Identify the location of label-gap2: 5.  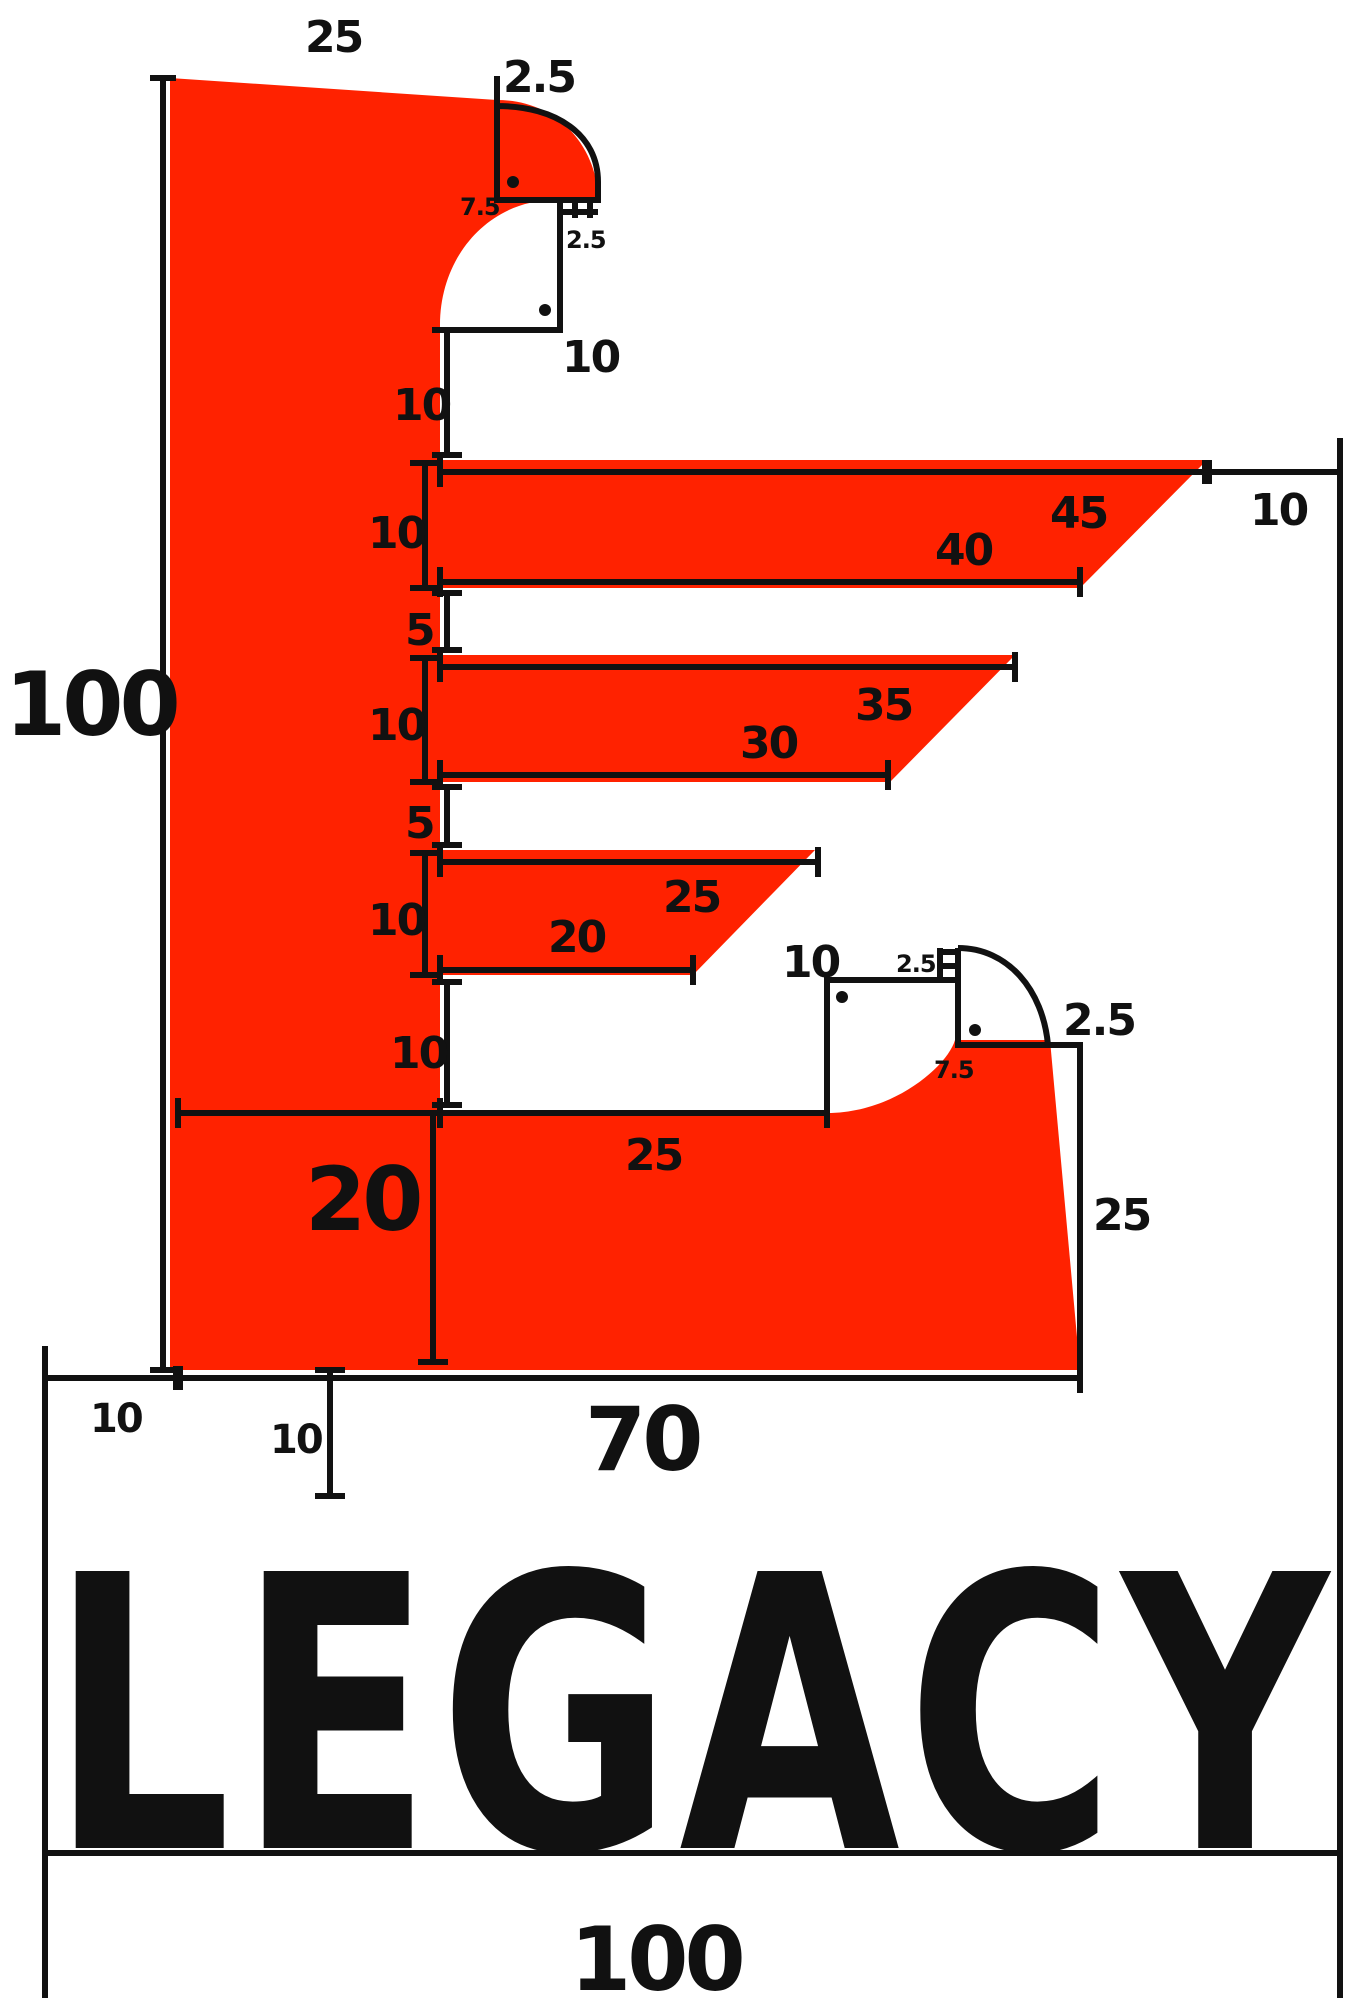
(419, 823).